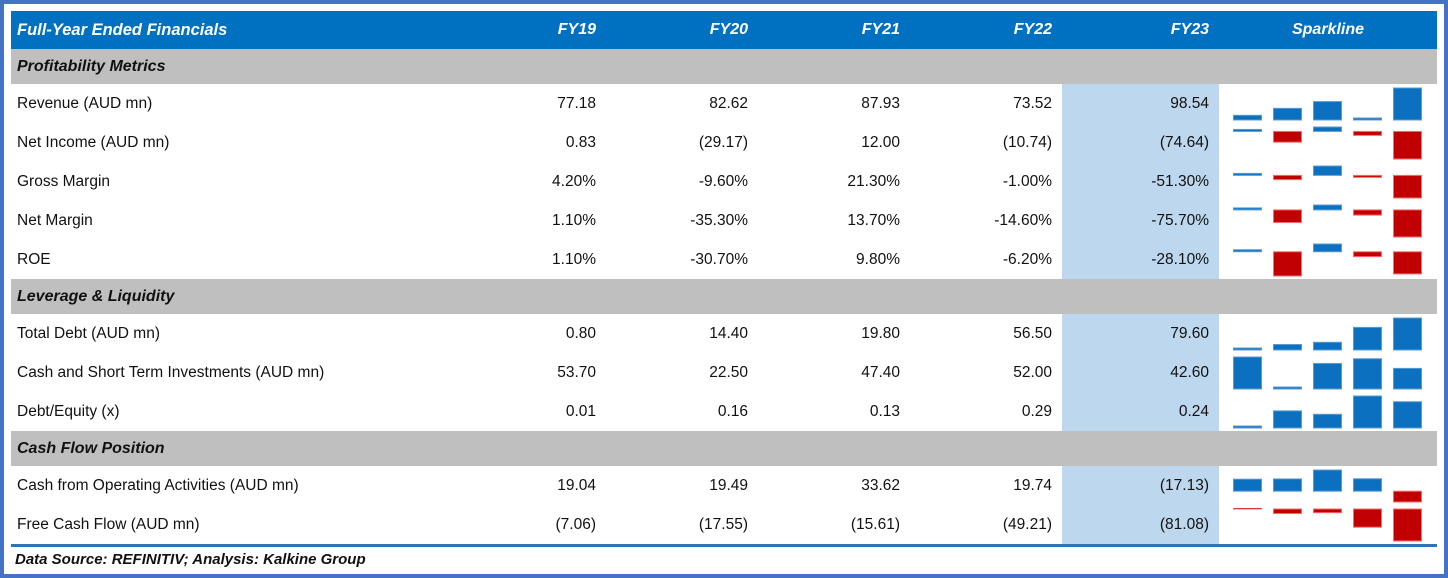  I want to click on value-cell-fy23: -51.30%, so click(1140, 181).